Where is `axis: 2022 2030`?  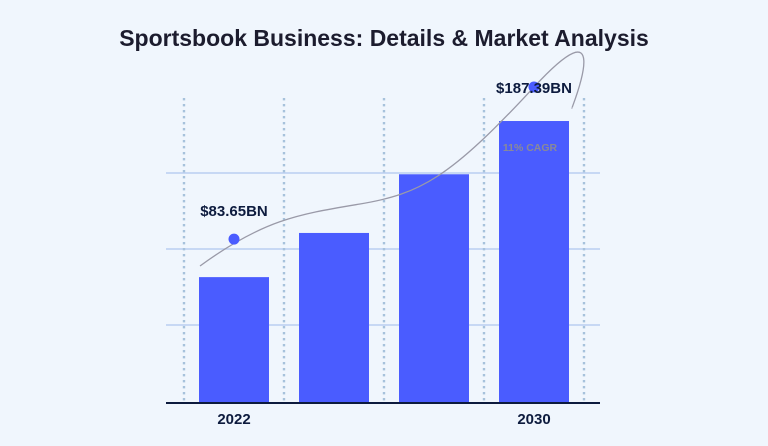 axis: 2022 2030 is located at coordinates (383, 415).